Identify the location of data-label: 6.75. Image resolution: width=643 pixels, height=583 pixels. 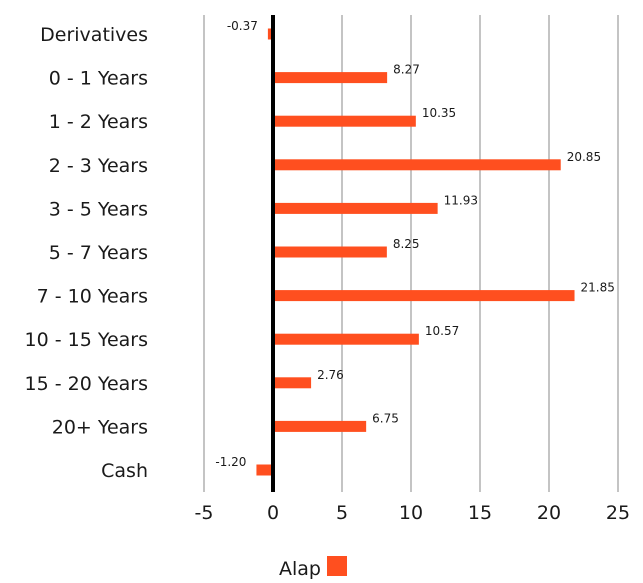
(385, 418).